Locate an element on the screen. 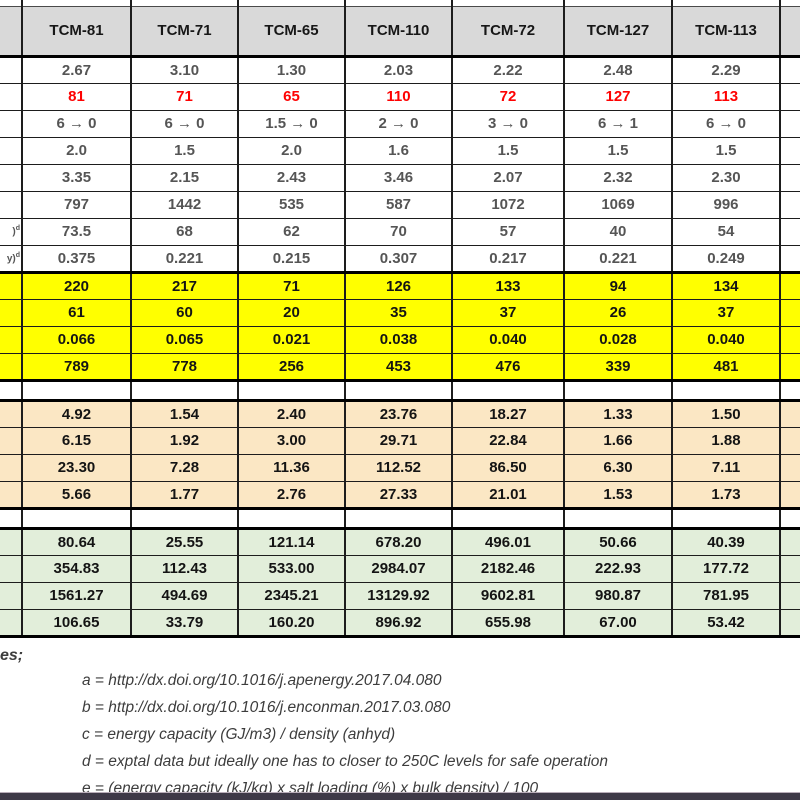 This screenshot has width=800, height=802. table-row: 797 1442 535 587 1072 1069 996 is located at coordinates (400, 204).